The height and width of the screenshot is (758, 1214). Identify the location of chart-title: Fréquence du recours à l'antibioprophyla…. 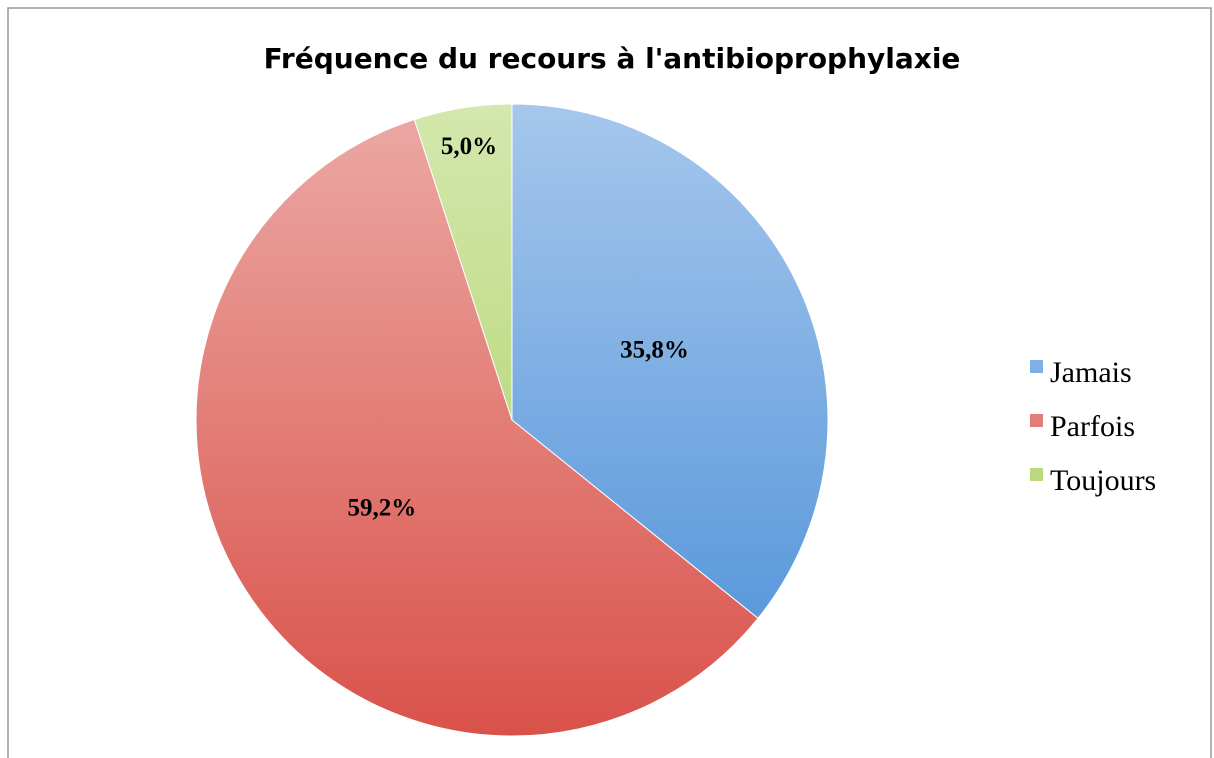
(612, 58).